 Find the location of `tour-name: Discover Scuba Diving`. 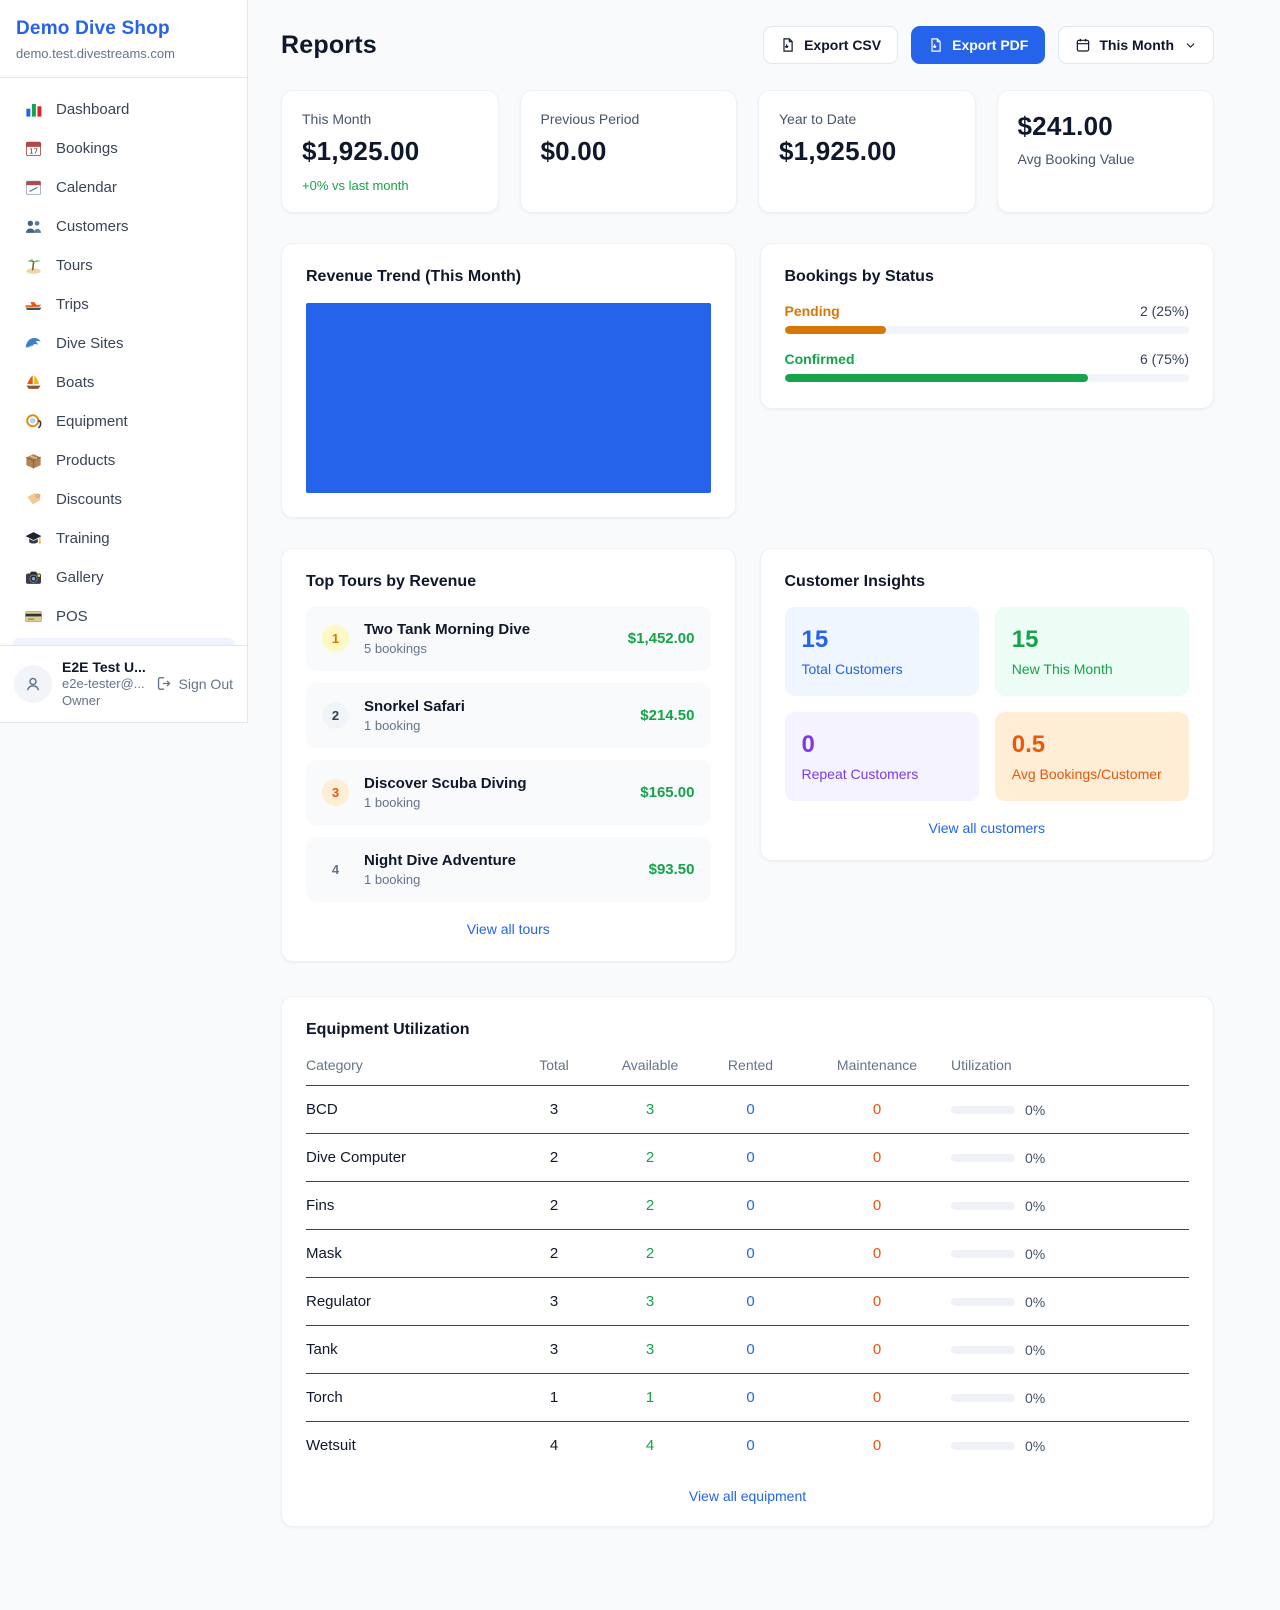

tour-name: Discover Scuba Diving is located at coordinates (445, 783).